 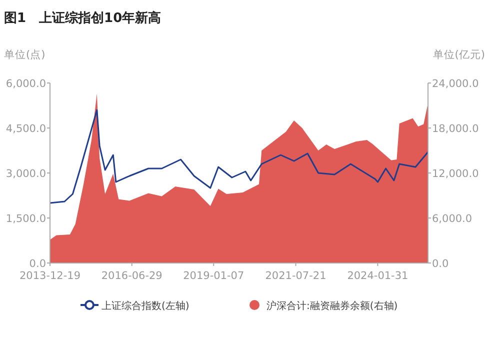 What do you see at coordinates (37, 264) in the screenshot?
I see `y-tick-label: 0.0` at bounding box center [37, 264].